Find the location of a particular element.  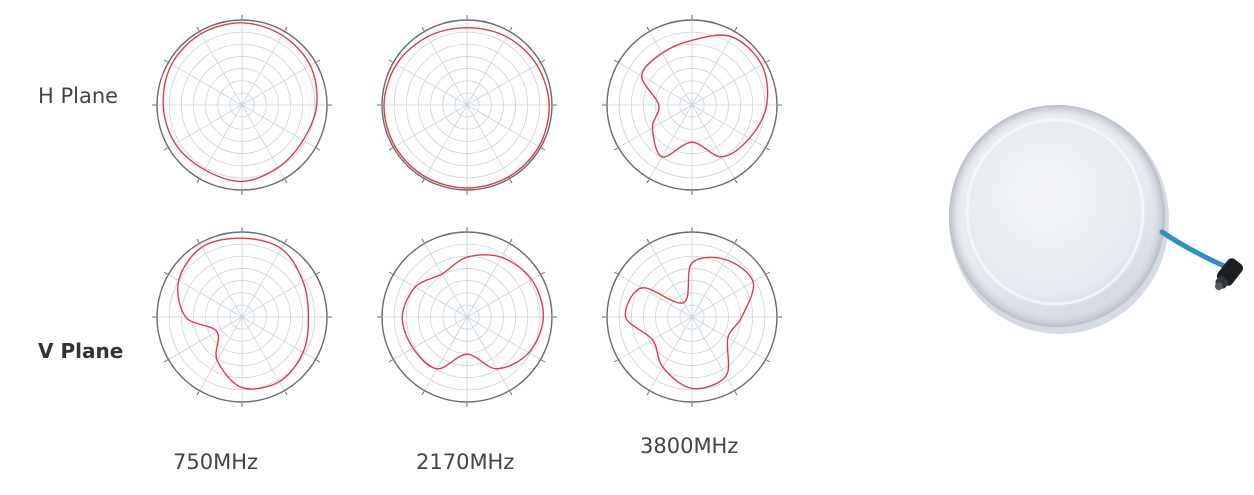

frequency-label-750: 750MHz is located at coordinates (216, 462).